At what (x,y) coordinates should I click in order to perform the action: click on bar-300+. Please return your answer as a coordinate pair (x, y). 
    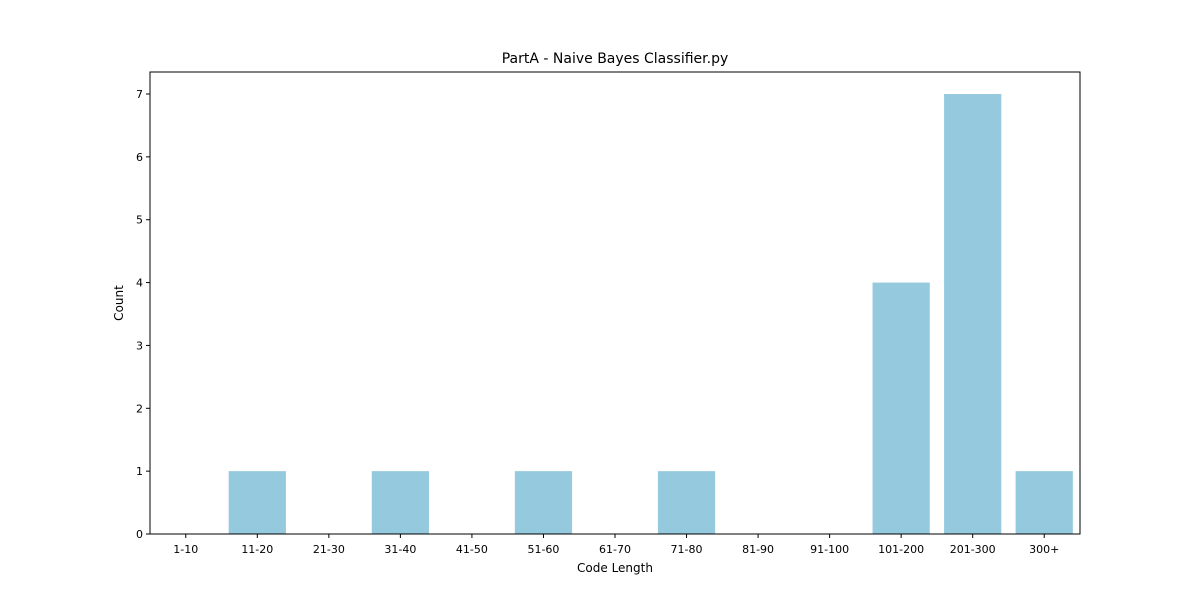
    Looking at the image, I should click on (1044, 502).